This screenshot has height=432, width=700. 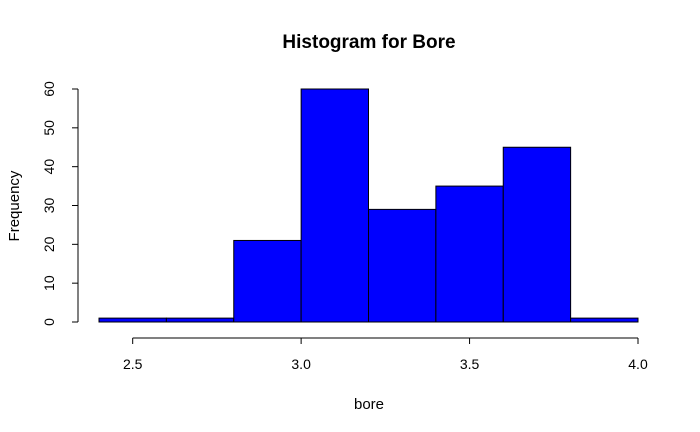 I want to click on y-tick-label: 40, so click(x=49, y=167).